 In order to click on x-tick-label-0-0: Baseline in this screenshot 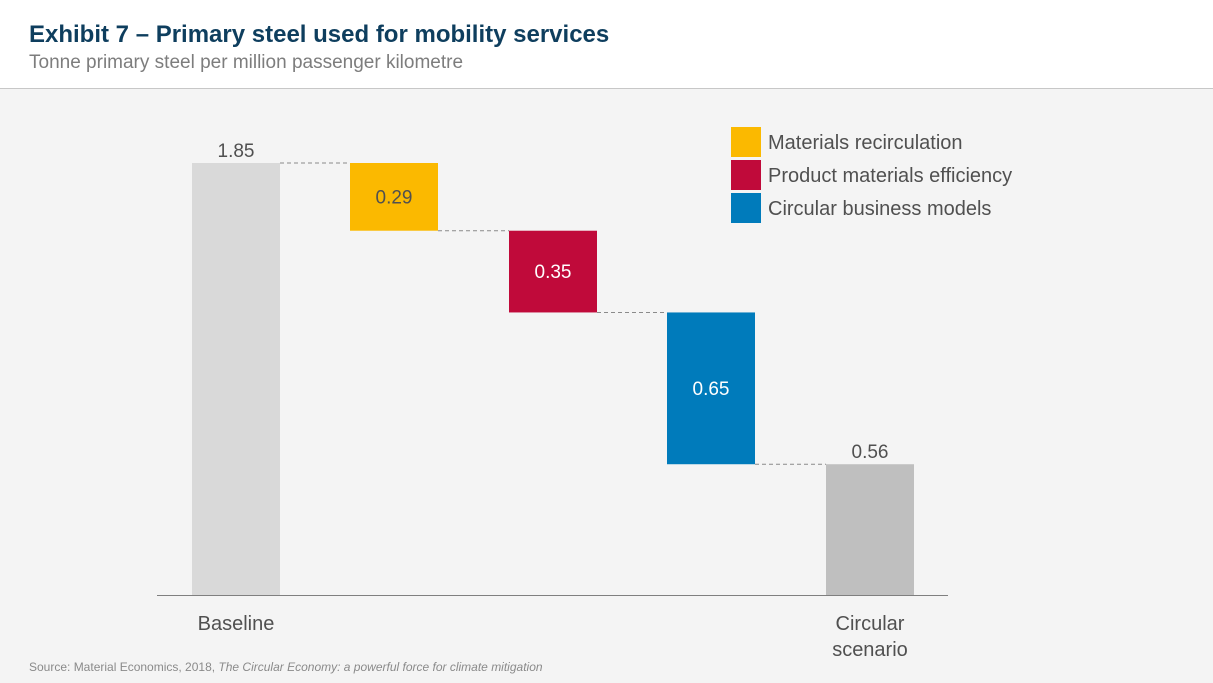, I will do `click(236, 624)`.